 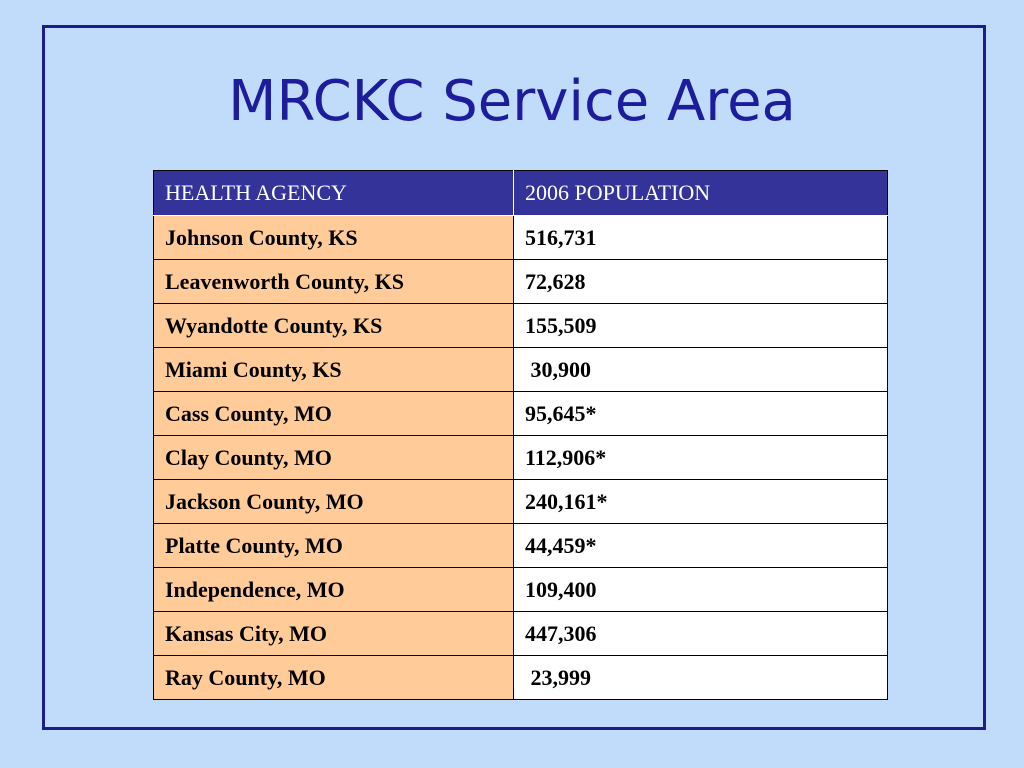 What do you see at coordinates (333, 633) in the screenshot?
I see `agency-cell: Kansas City, MO` at bounding box center [333, 633].